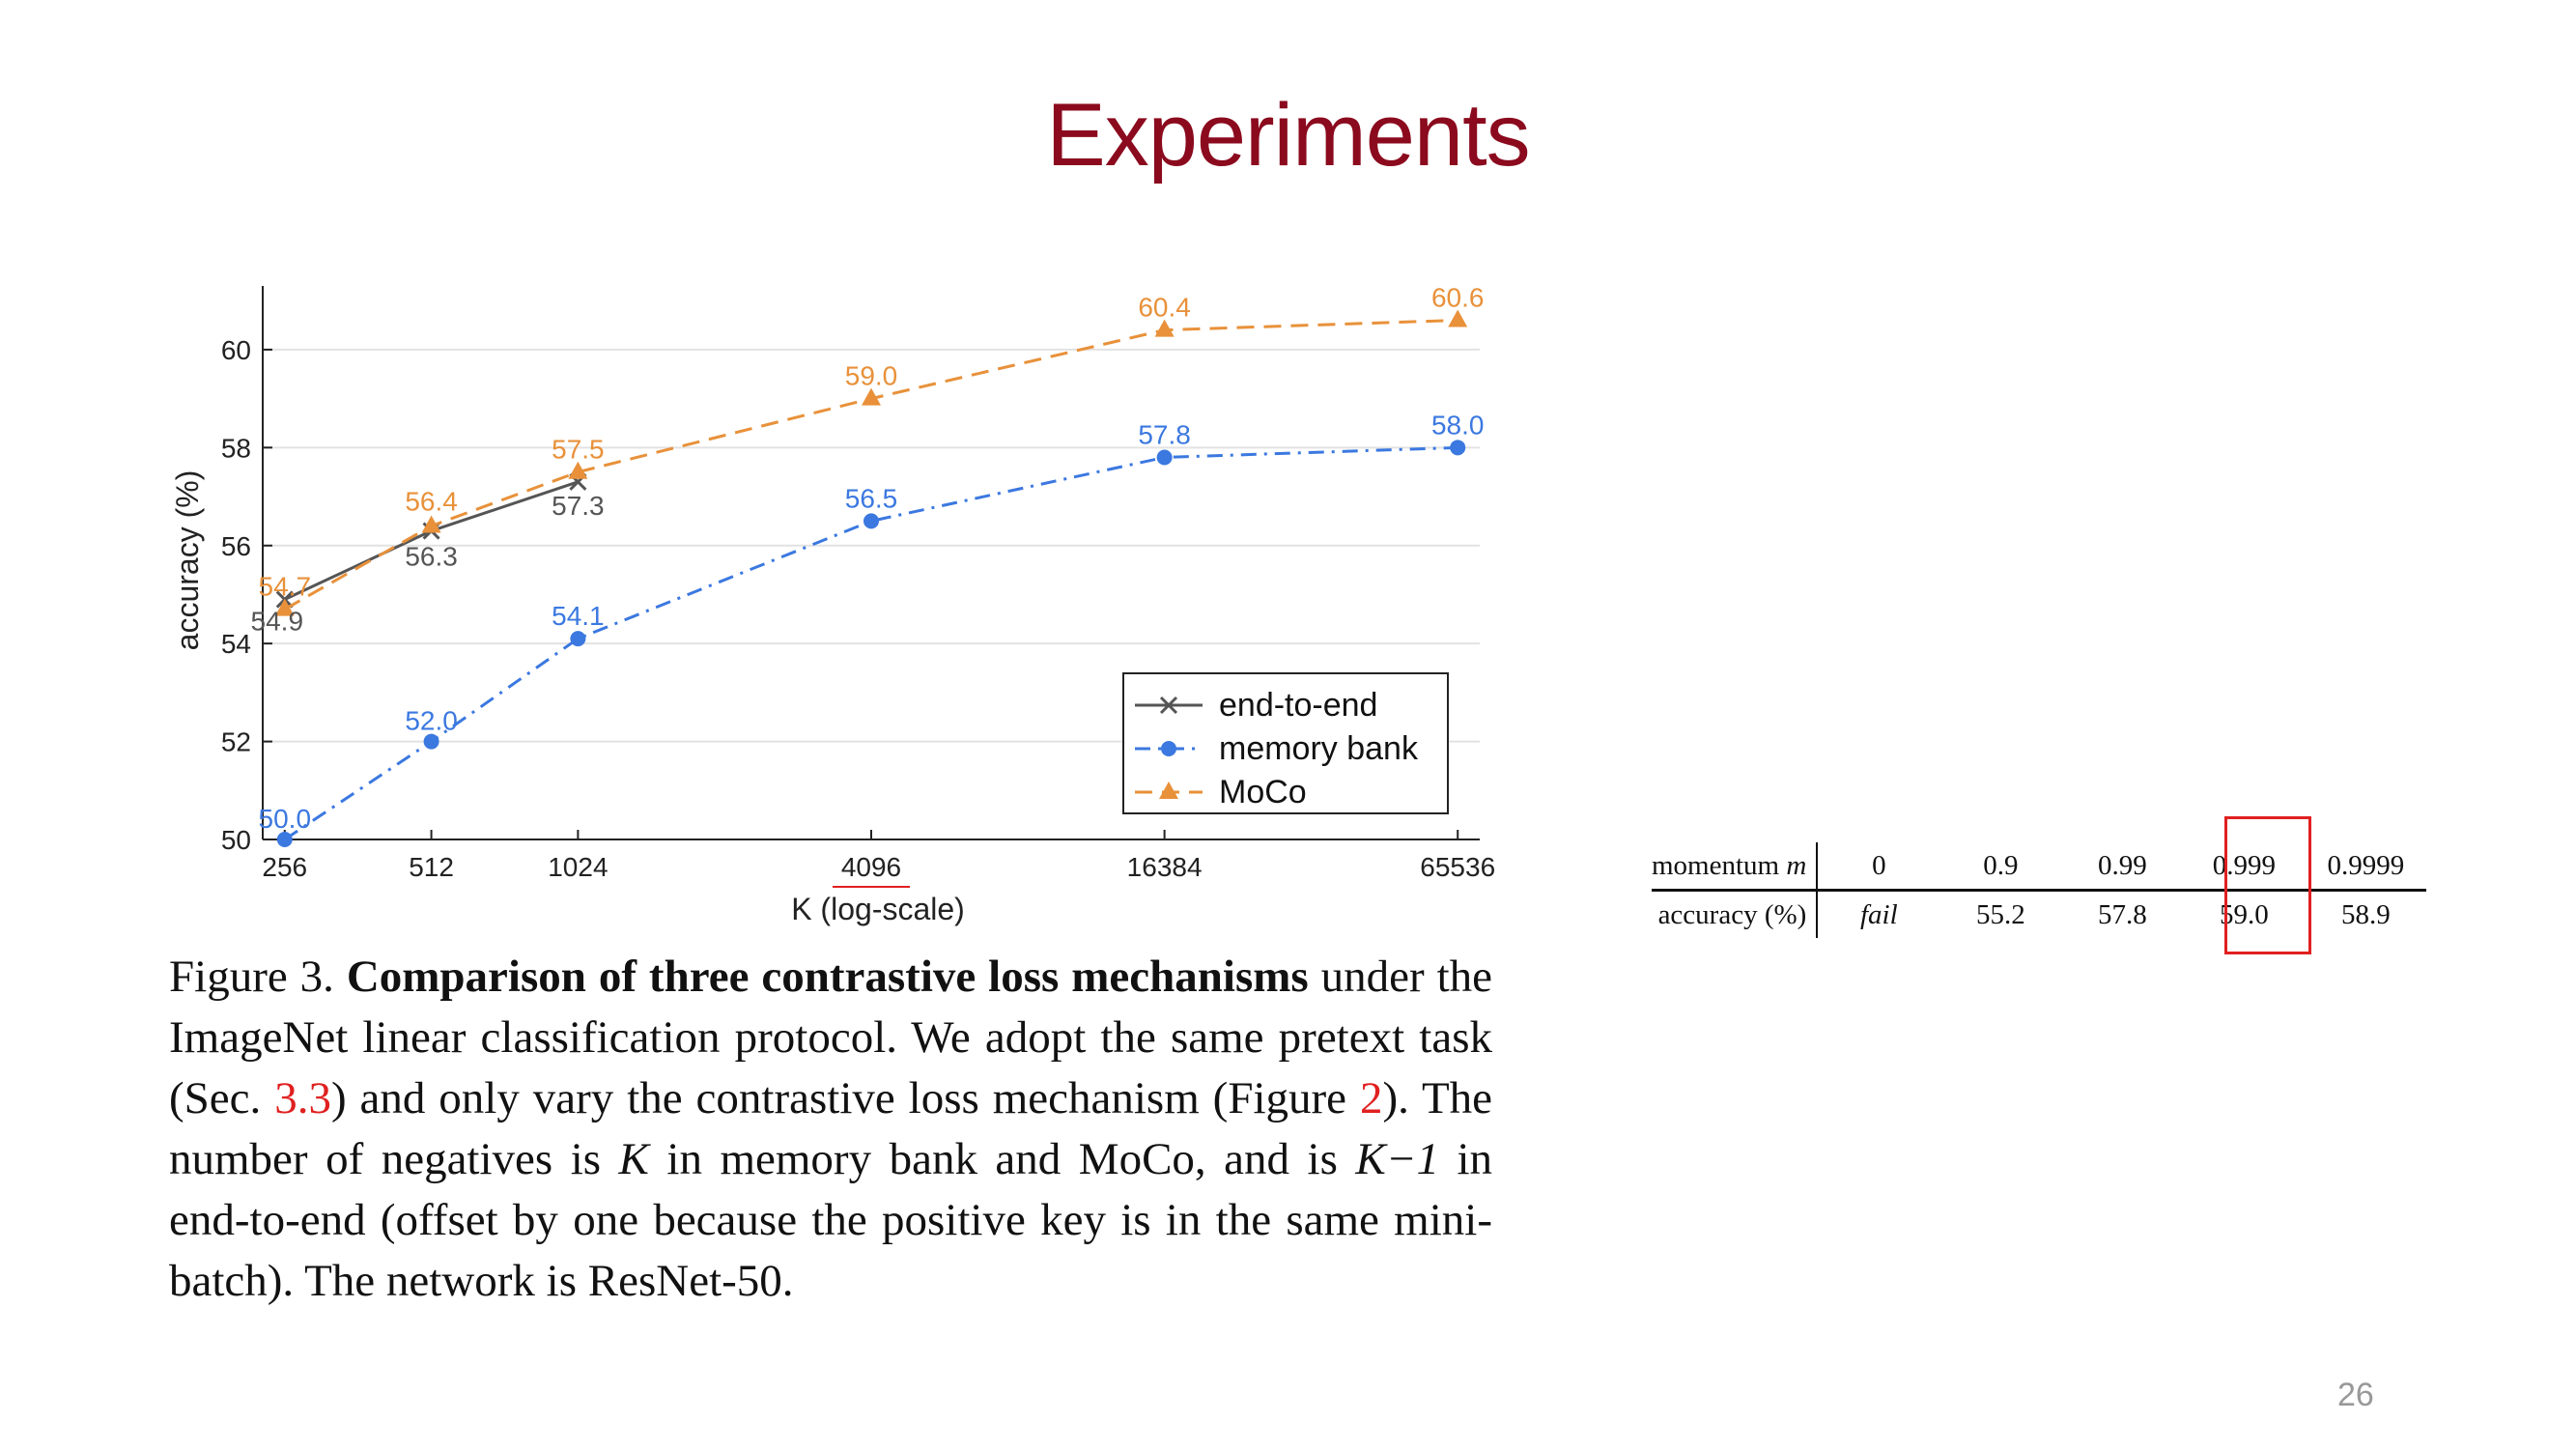 The width and height of the screenshot is (2576, 1450). I want to click on legend-label: end-to-end, so click(1298, 706).